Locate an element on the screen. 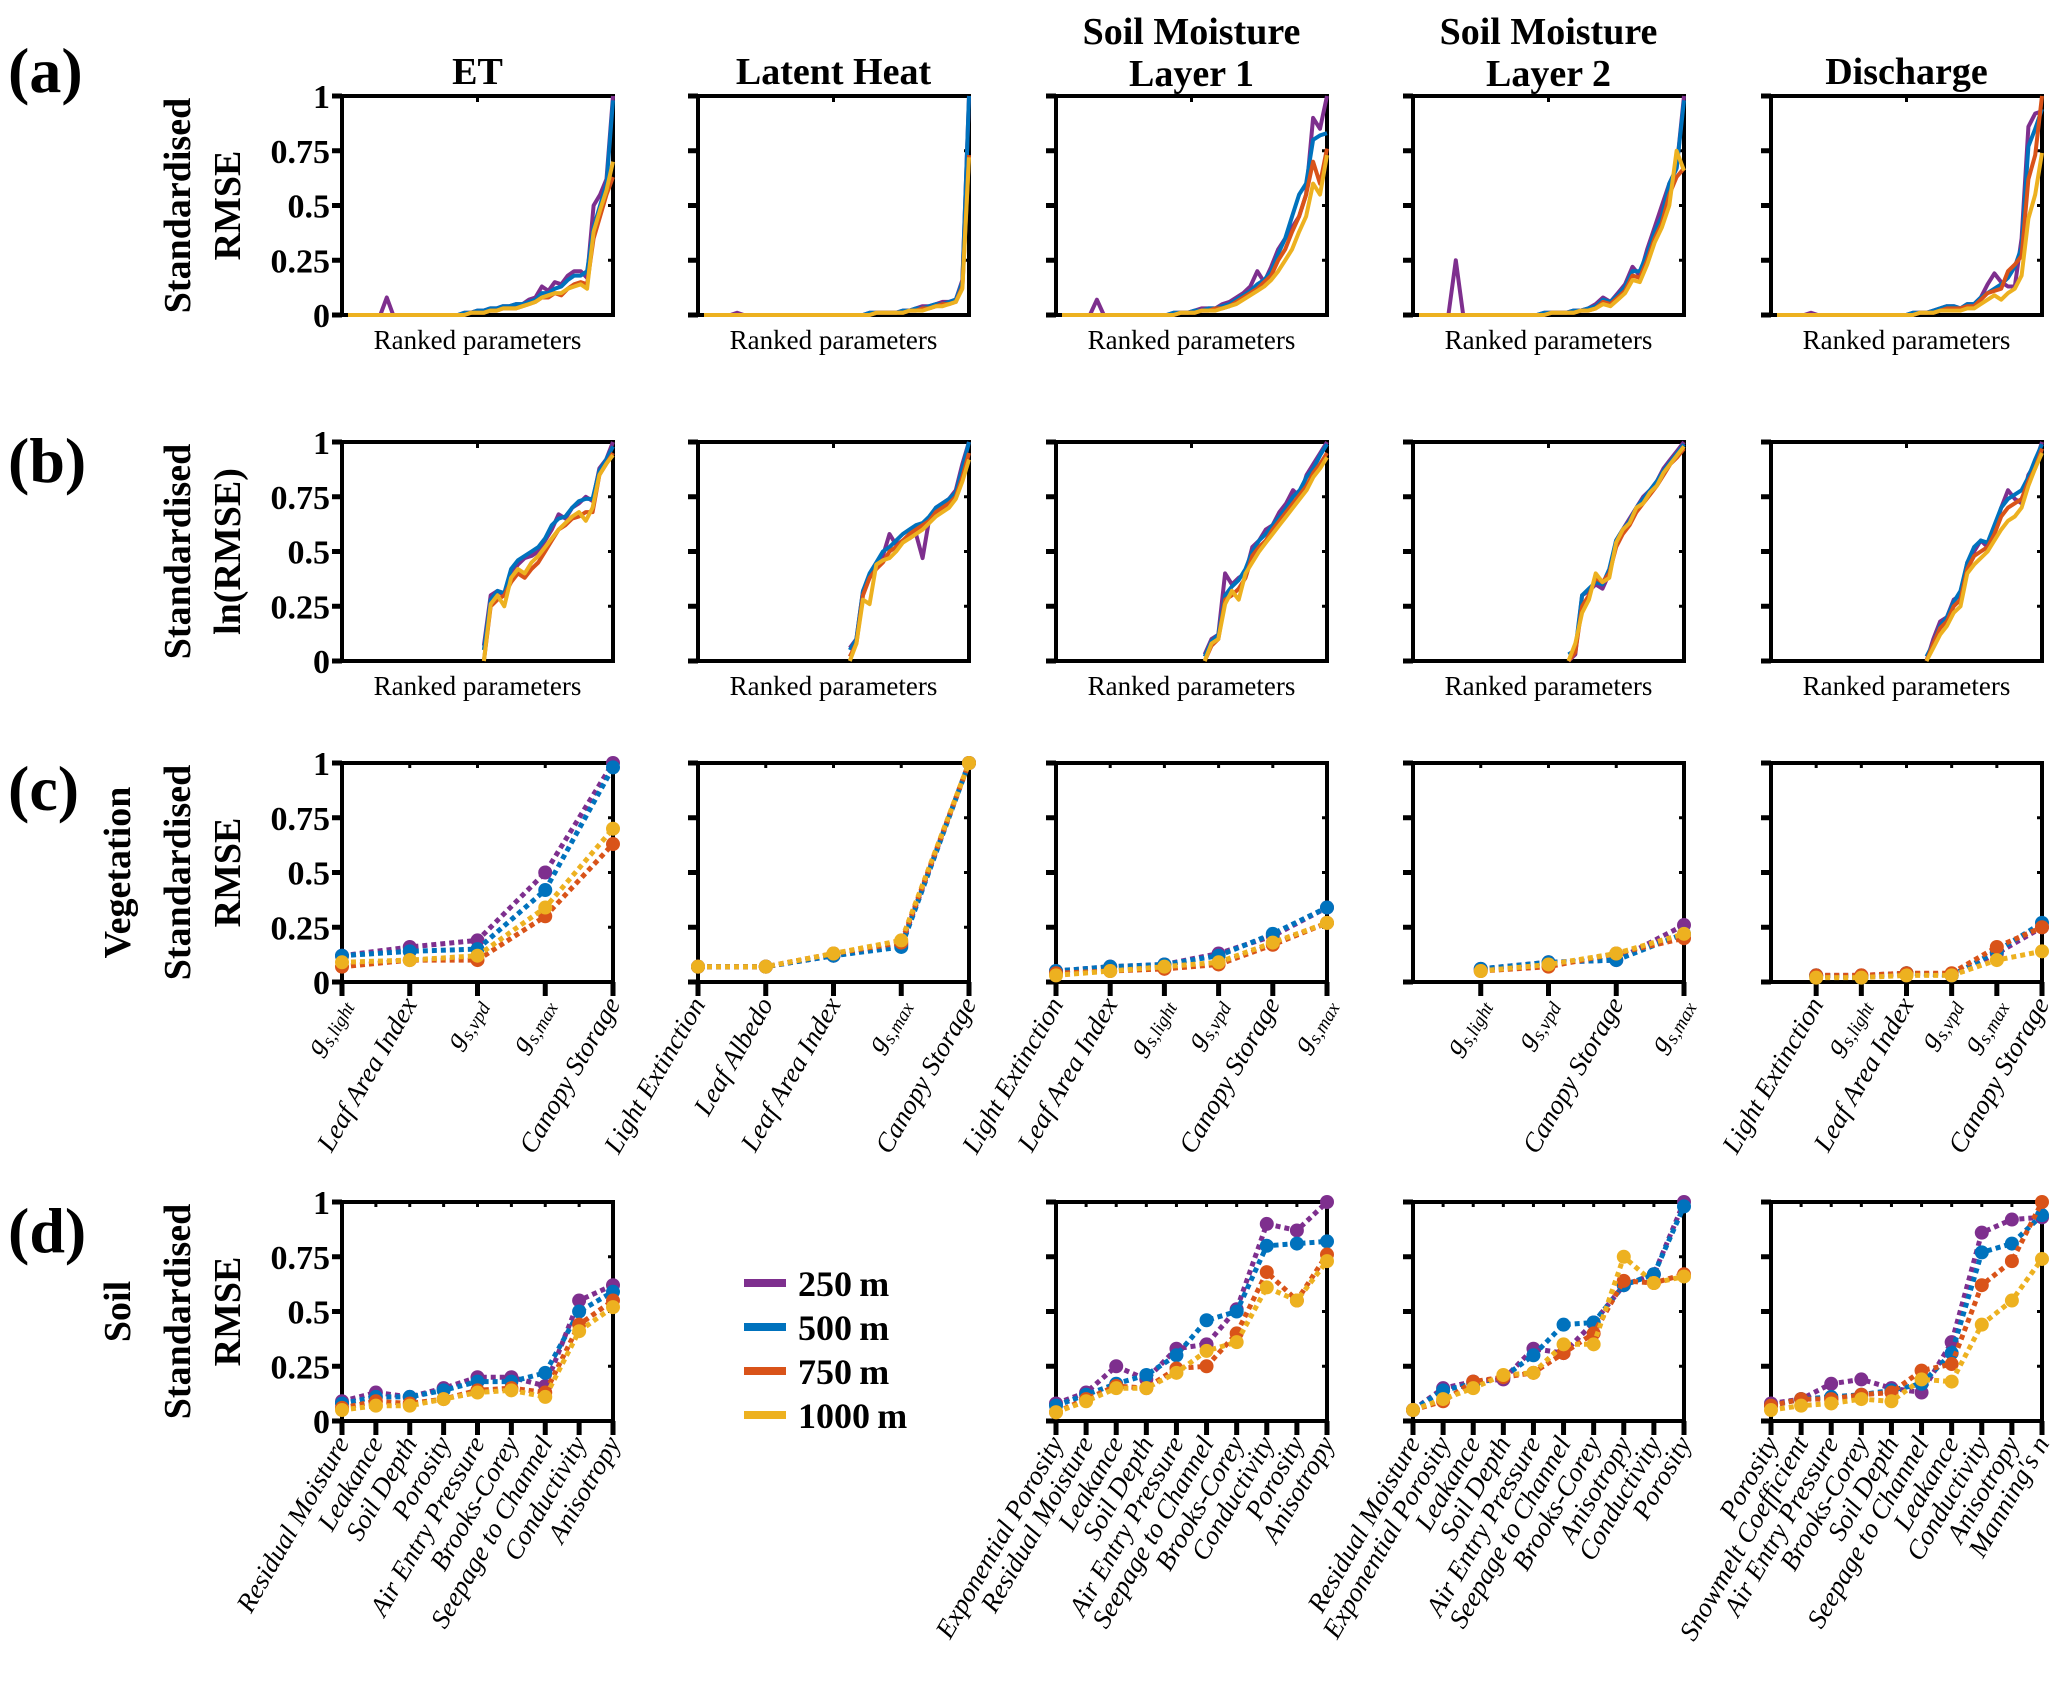 The width and height of the screenshot is (2067, 1696). category-tick-label: gs,vpd is located at coordinates (1537, 1024).